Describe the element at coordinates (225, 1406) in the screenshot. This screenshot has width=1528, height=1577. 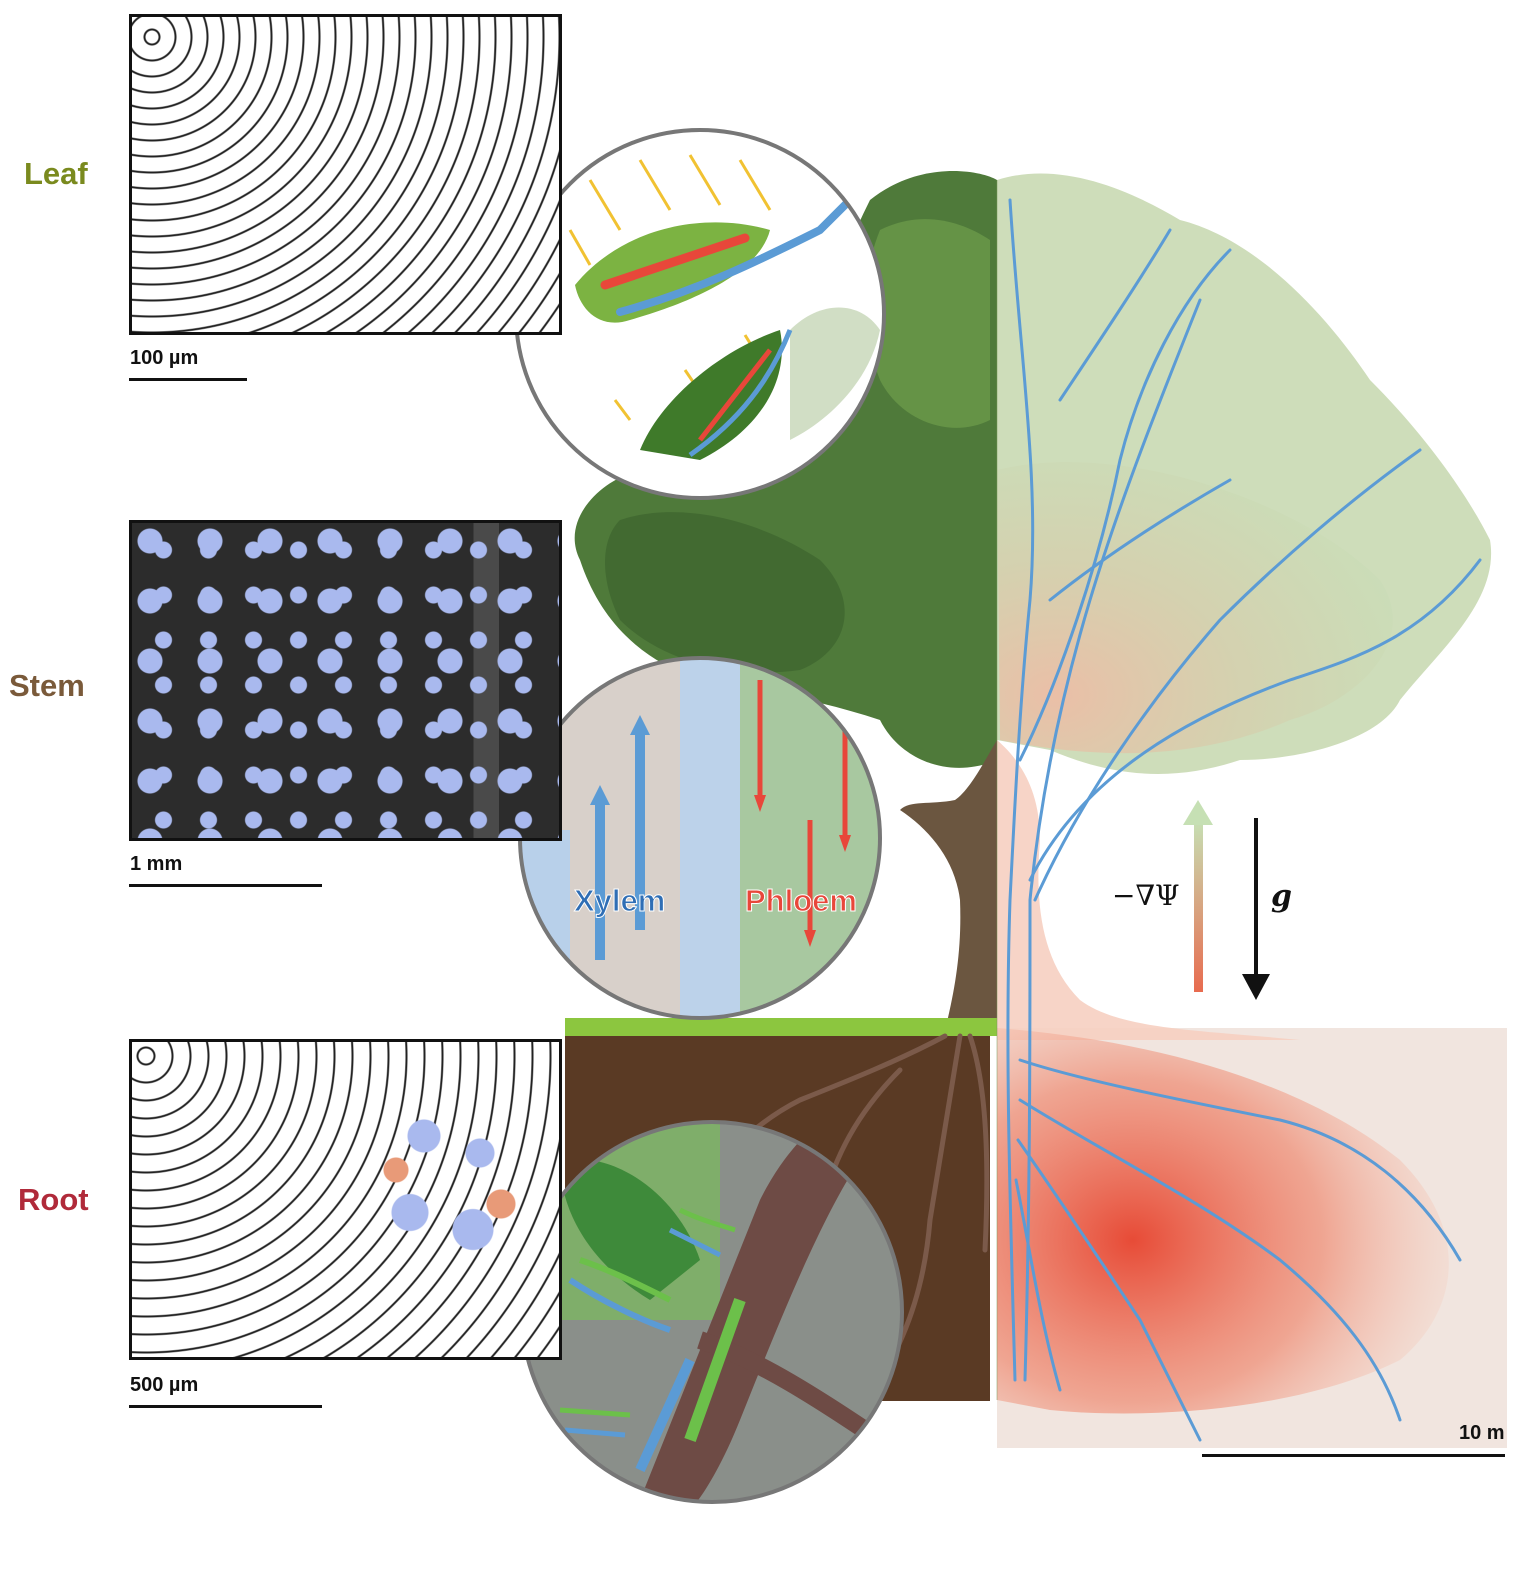
I see `root-scale-bar` at that location.